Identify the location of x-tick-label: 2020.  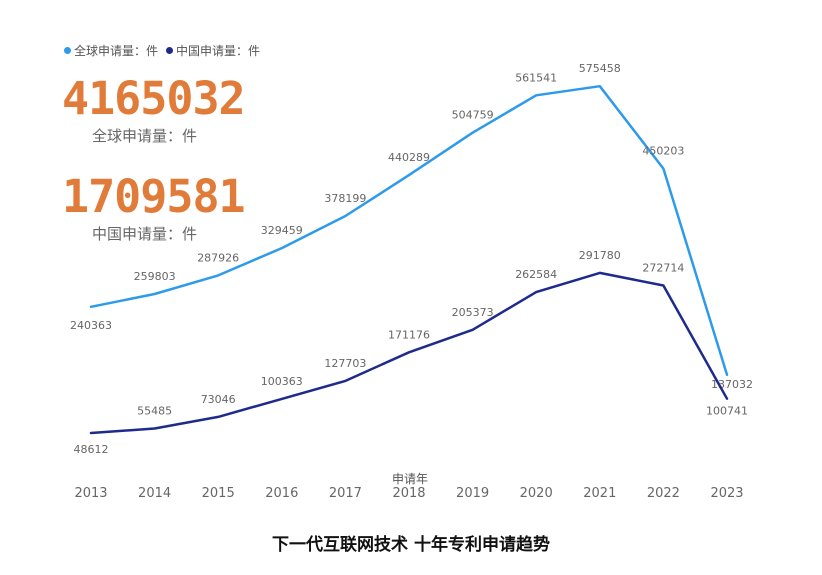
(536, 493).